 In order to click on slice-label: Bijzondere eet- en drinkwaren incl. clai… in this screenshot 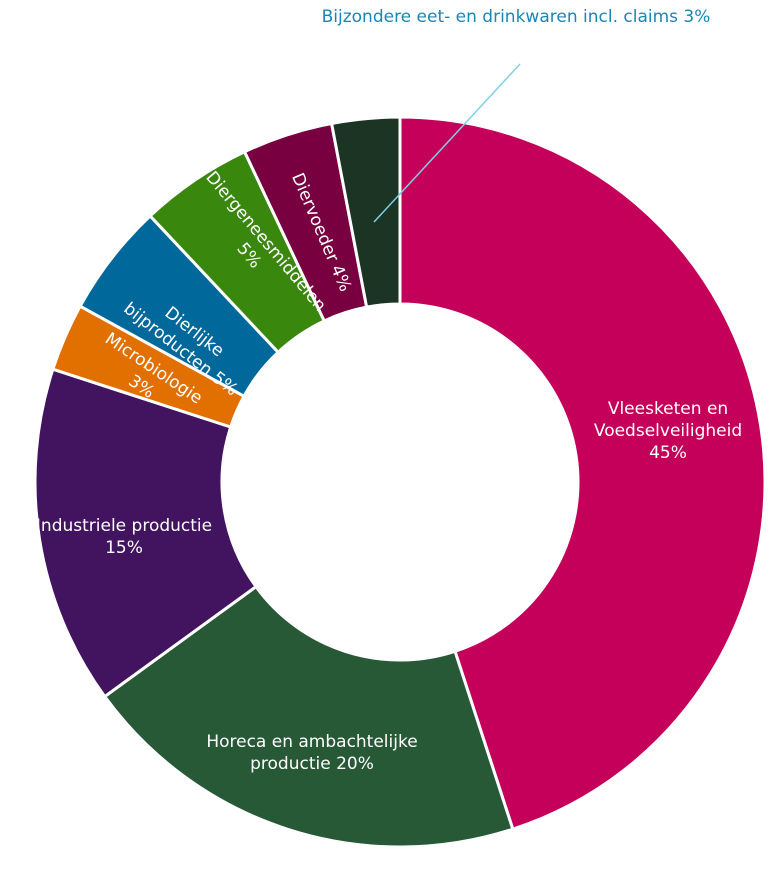, I will do `click(516, 17)`.